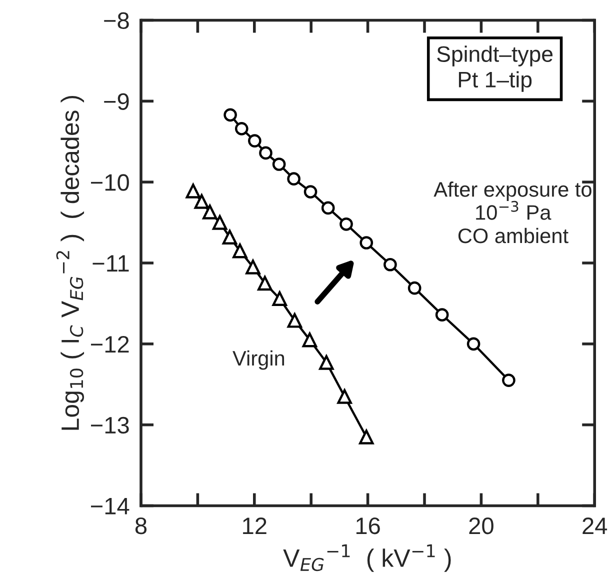 This screenshot has height=578, width=613. Describe the element at coordinates (141, 525) in the screenshot. I see `x-tick-label: 8` at that location.